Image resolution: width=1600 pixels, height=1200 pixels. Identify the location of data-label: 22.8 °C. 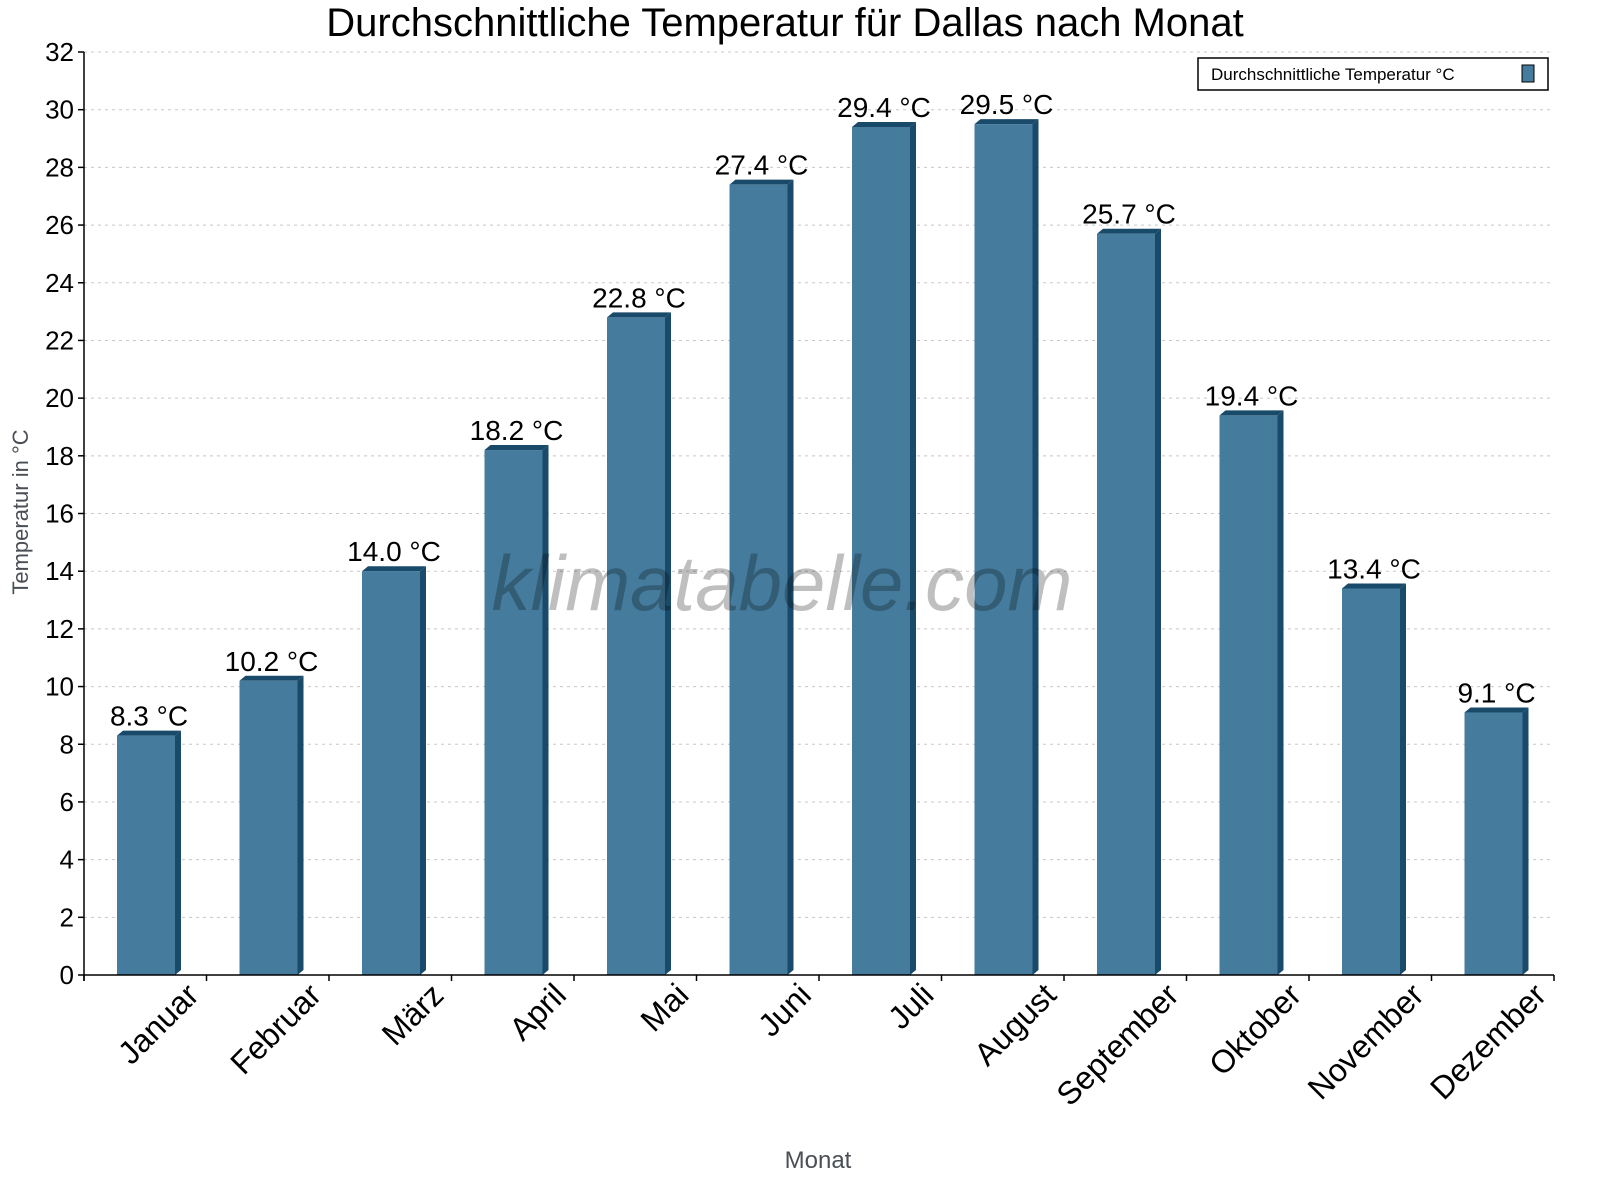
(639, 297).